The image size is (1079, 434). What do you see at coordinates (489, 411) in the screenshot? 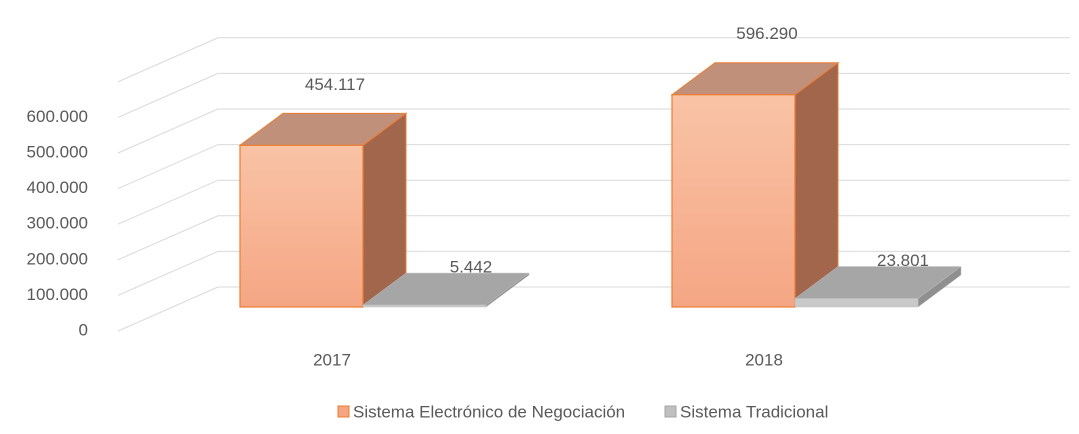
I see `legend-label: Sistema Electrónico de Negociación` at bounding box center [489, 411].